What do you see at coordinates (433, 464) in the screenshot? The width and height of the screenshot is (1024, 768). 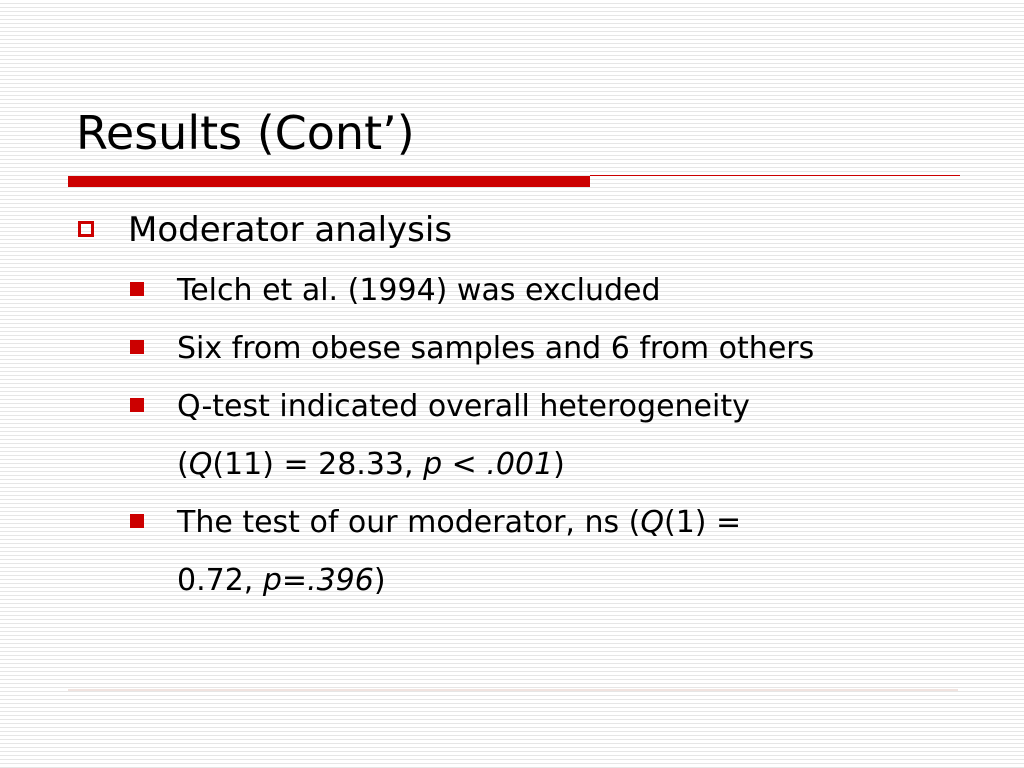 I see `italic-run: p` at bounding box center [433, 464].